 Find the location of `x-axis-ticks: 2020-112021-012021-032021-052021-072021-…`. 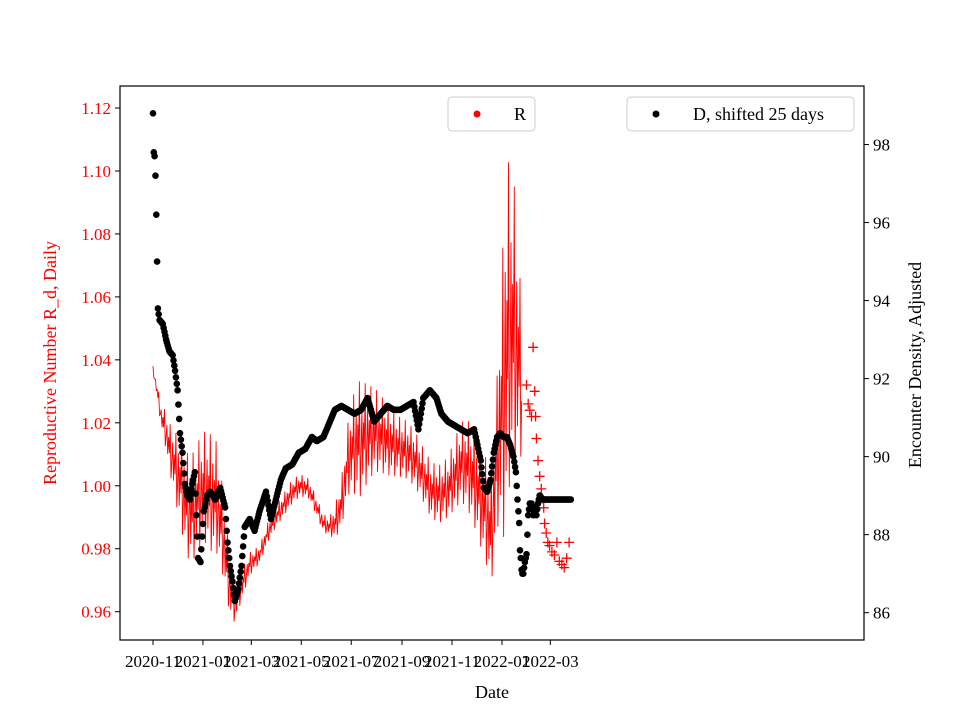

x-axis-ticks: 2020-112021-012021-032021-052021-072021-… is located at coordinates (352, 655).